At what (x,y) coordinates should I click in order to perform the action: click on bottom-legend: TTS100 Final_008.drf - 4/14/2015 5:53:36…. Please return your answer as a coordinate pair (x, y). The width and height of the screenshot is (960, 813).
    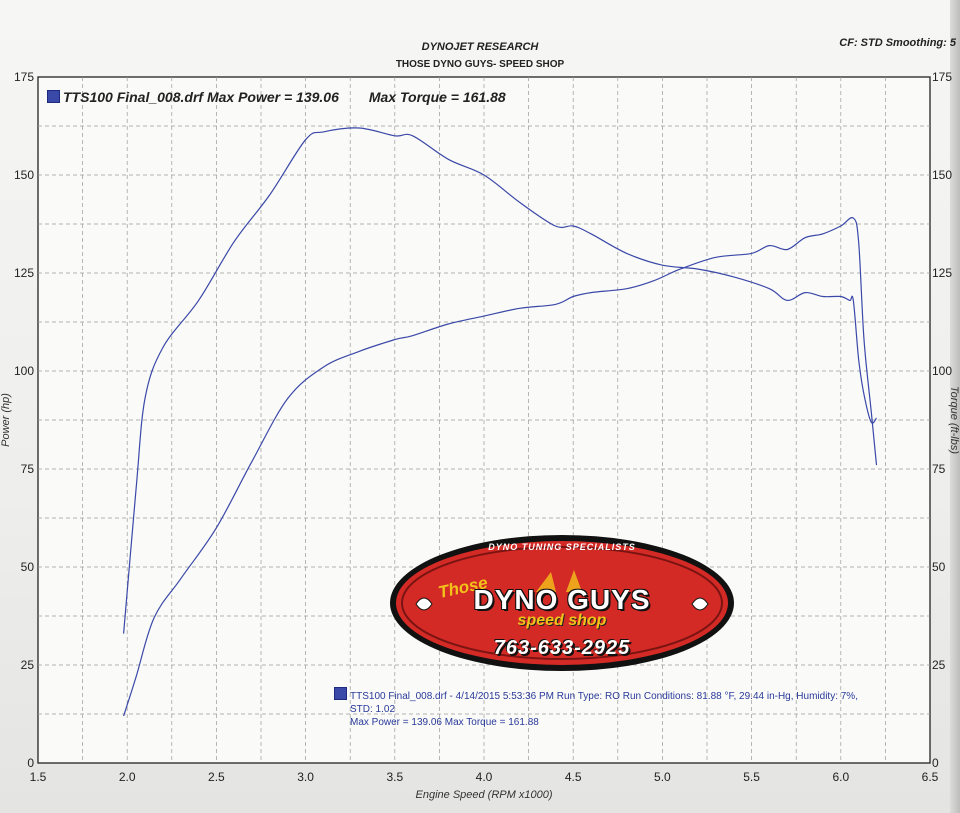
    Looking at the image, I should click on (596, 708).